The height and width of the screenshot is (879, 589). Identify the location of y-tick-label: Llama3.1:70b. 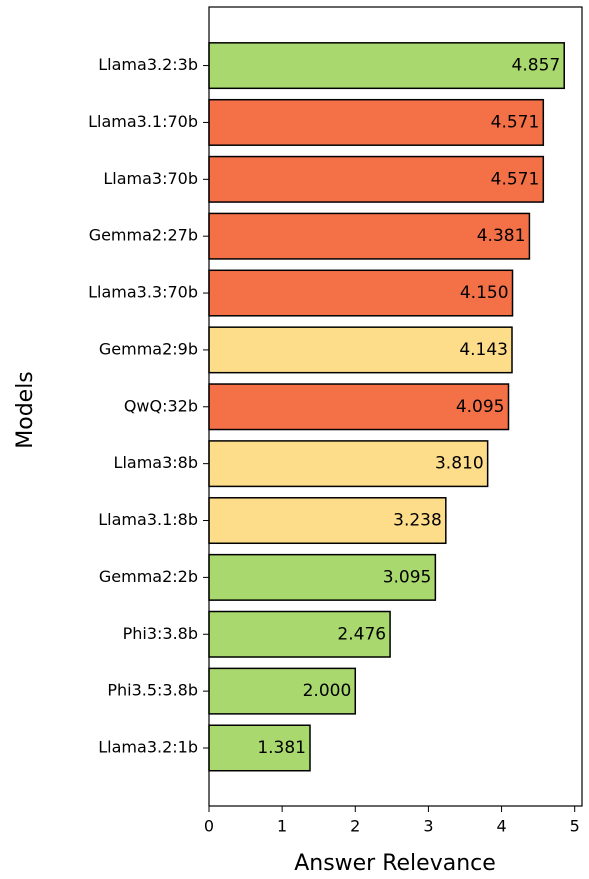
(143, 121).